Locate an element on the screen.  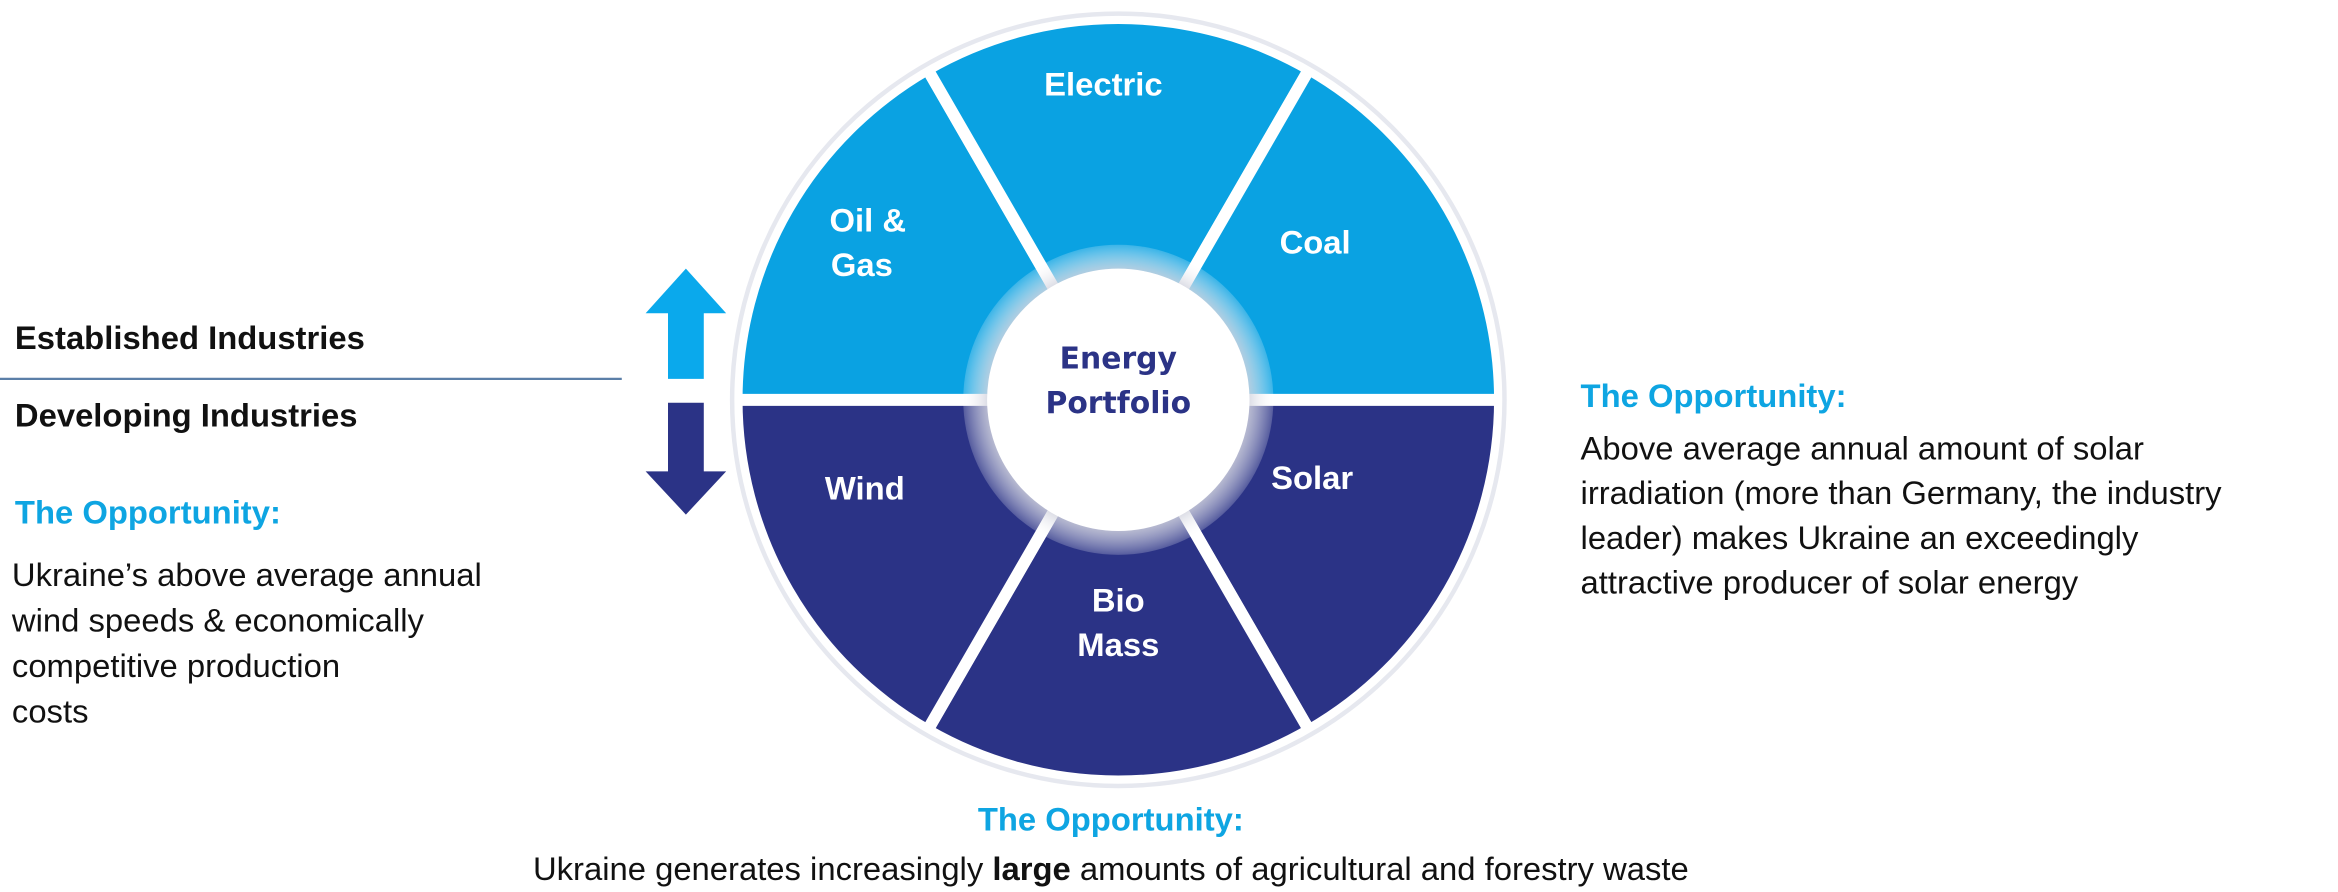
up-arrow is located at coordinates (686, 323).